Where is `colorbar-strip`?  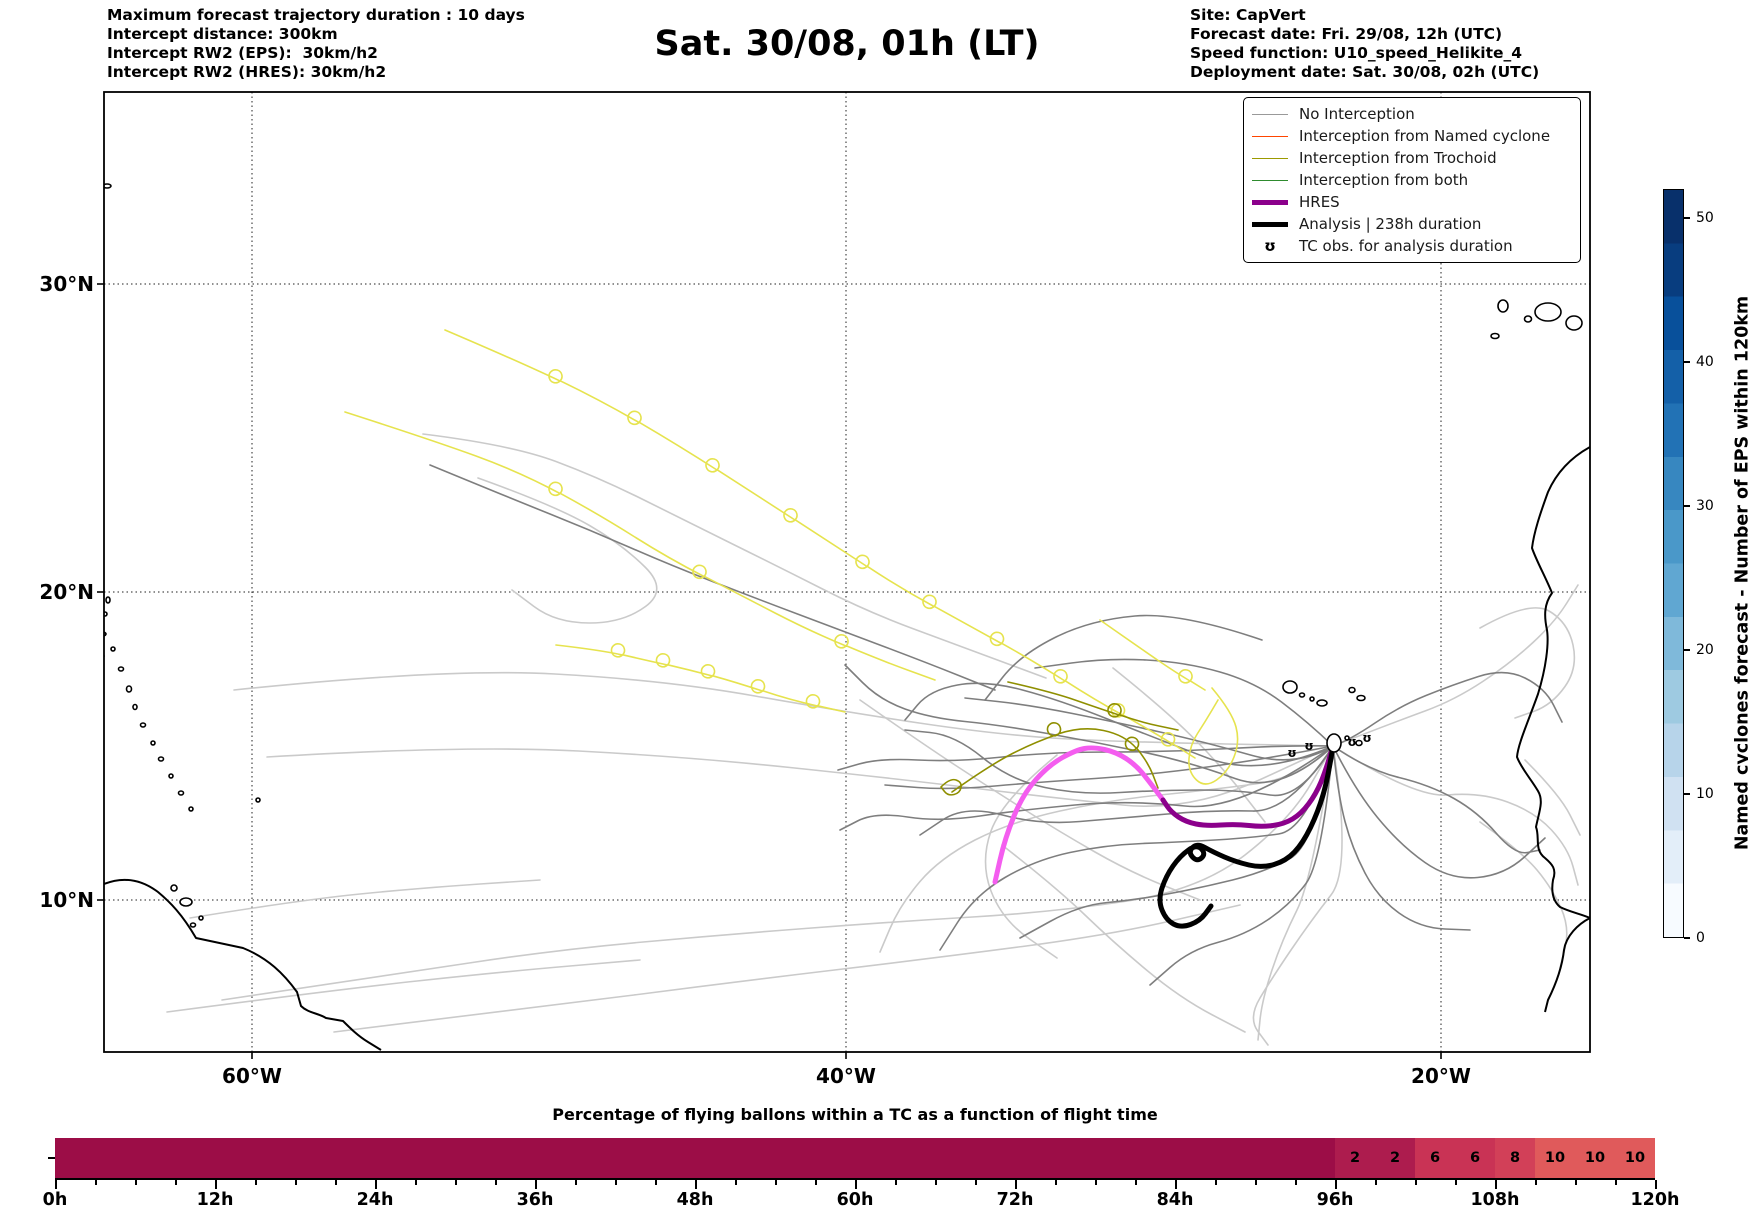 colorbar-strip is located at coordinates (1673, 563).